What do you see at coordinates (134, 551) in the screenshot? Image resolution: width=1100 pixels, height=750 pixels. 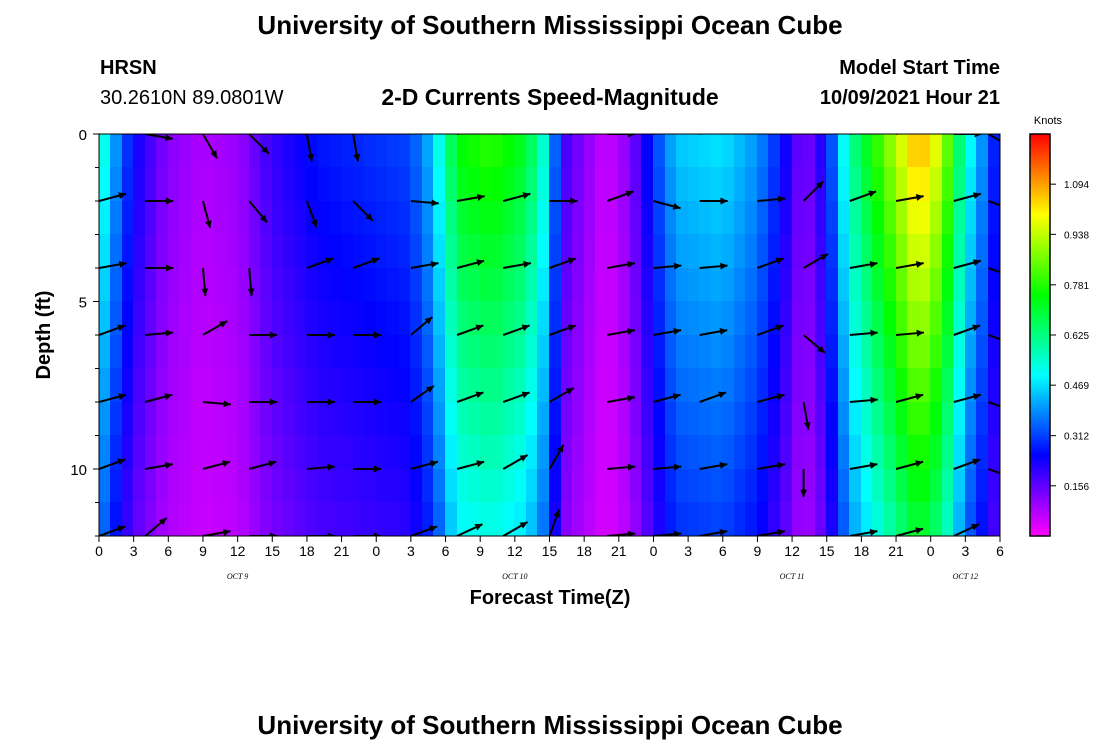 I see `x-tick-label: 3` at bounding box center [134, 551].